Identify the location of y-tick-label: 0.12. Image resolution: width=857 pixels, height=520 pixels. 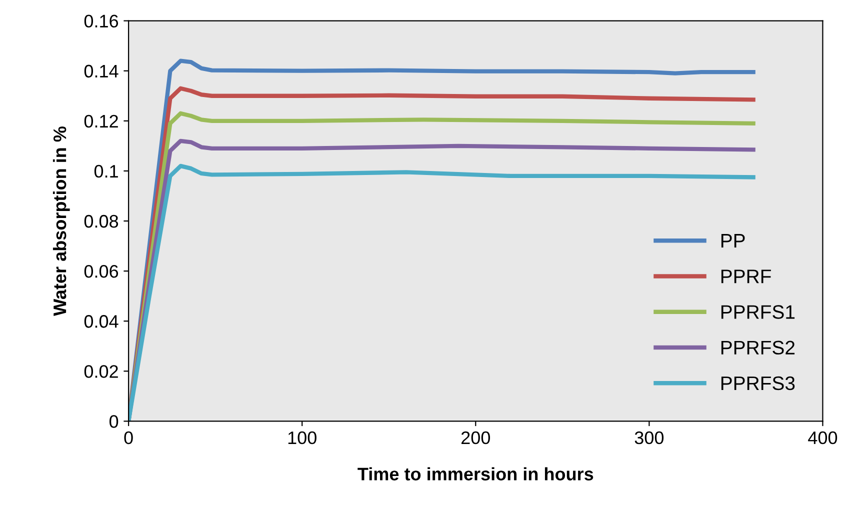
(101, 121).